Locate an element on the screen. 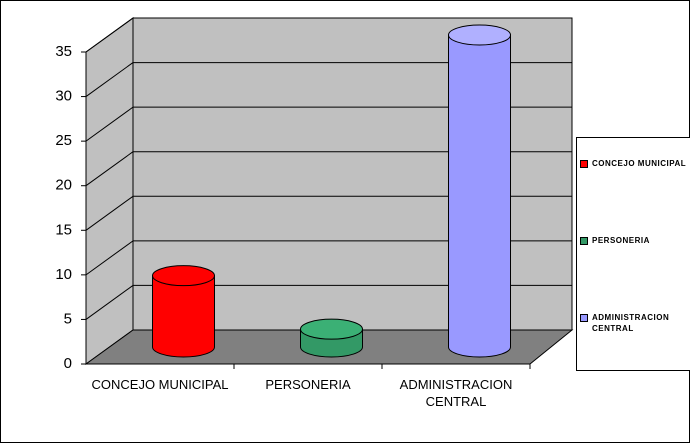 This screenshot has width=690, height=443. x-tick-label: PERSONERIA is located at coordinates (308, 384).